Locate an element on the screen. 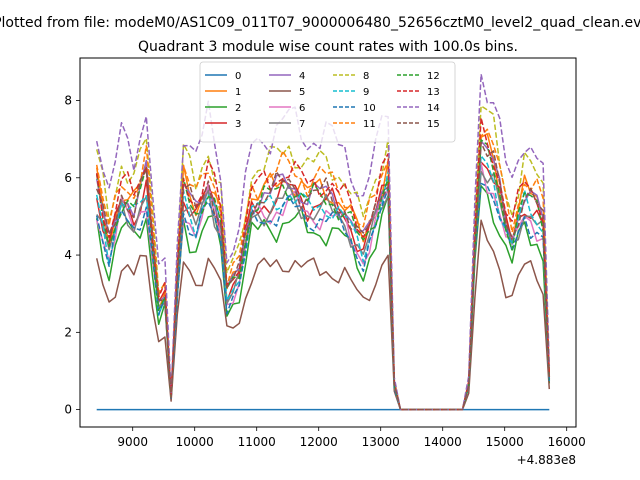 This screenshot has width=640, height=480. legend-label-10: 10 is located at coordinates (369, 108).